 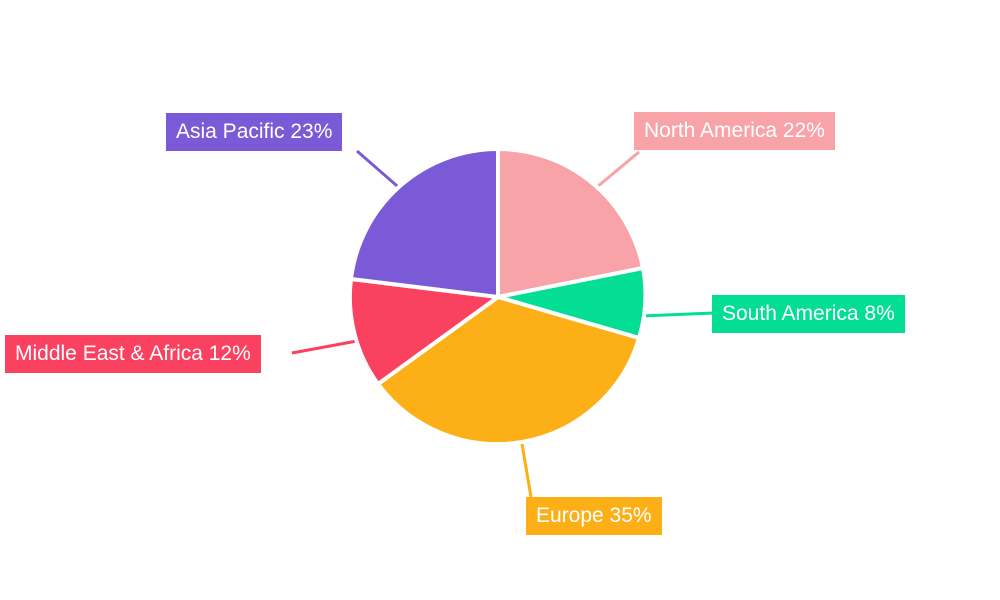 I want to click on pie-slice-europe, so click(x=508, y=370).